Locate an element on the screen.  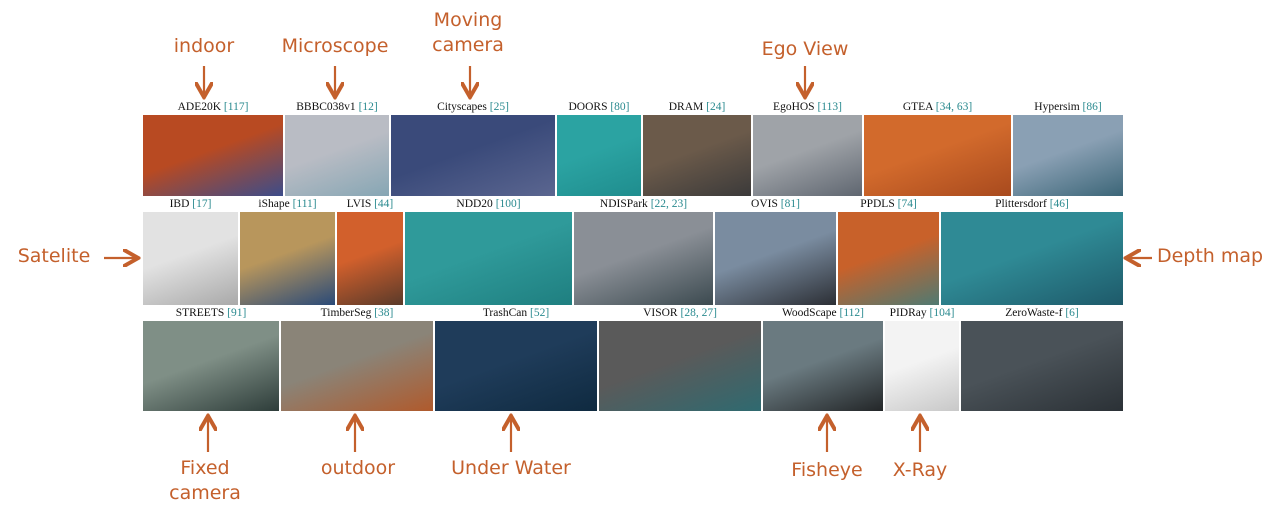
dataset-tile-ibd: IBD [17] is located at coordinates (190, 251).